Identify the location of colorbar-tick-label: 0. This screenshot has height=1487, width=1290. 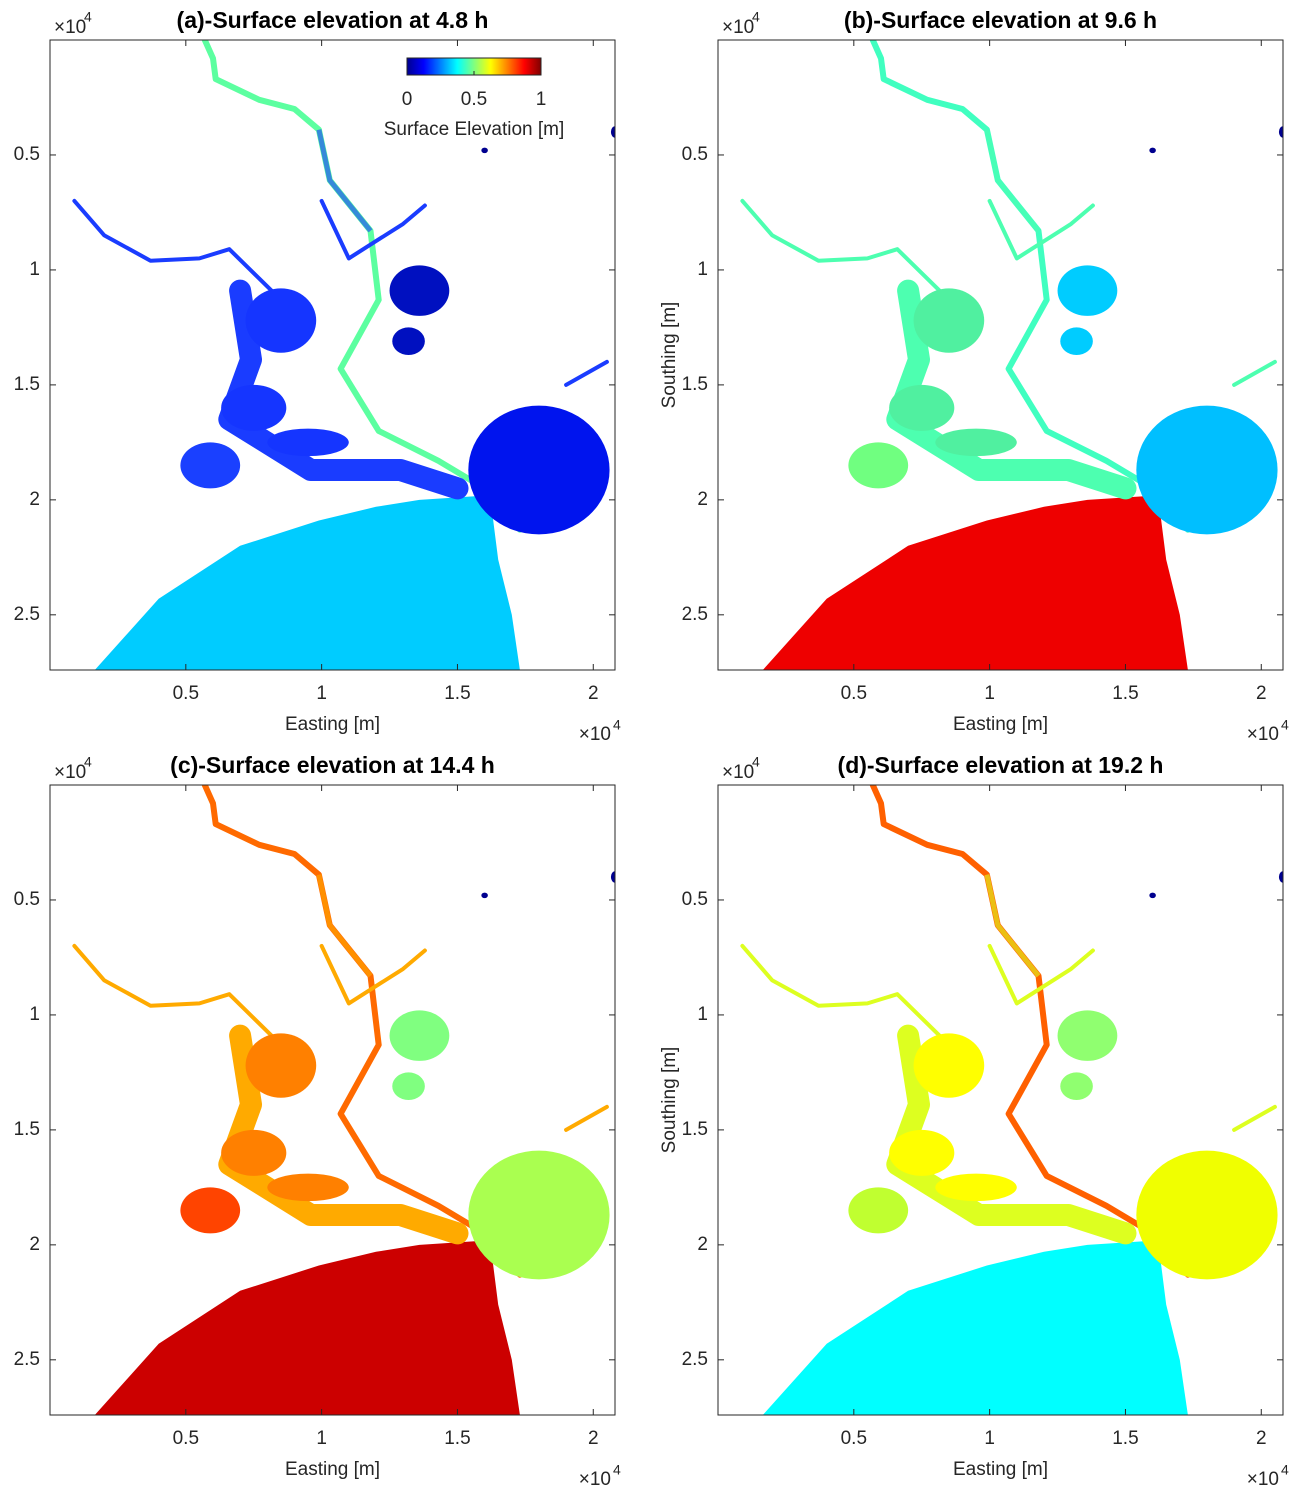
(407, 99).